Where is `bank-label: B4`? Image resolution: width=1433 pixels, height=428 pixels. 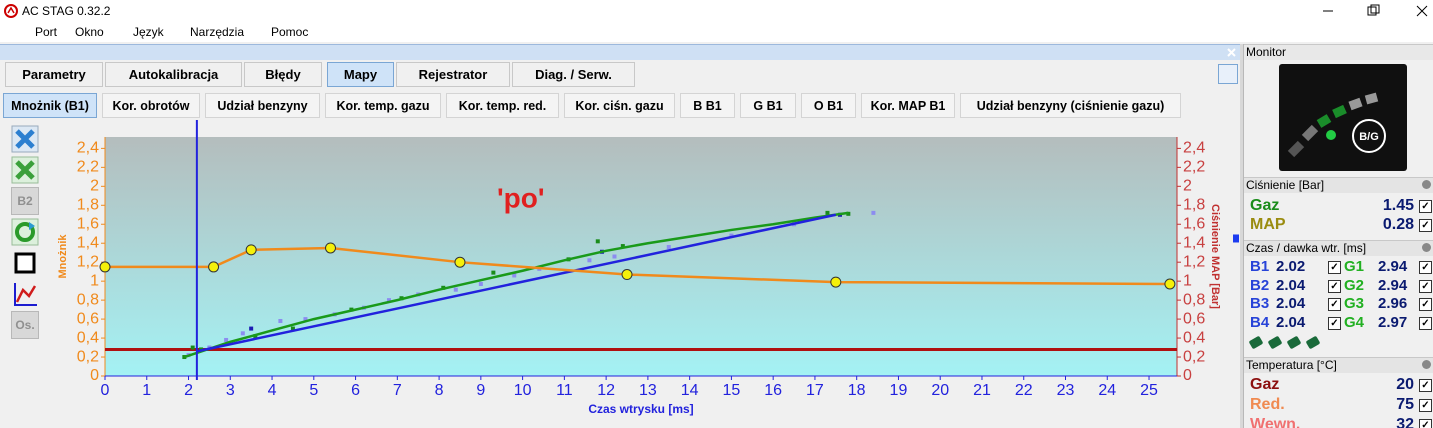 bank-label: B4 is located at coordinates (1260, 322).